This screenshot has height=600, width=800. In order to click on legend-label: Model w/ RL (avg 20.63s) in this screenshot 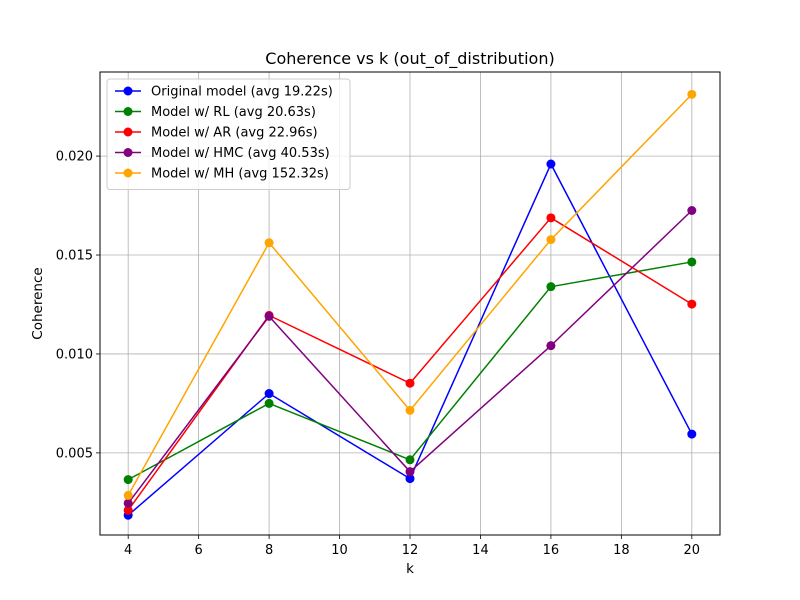, I will do `click(233, 112)`.